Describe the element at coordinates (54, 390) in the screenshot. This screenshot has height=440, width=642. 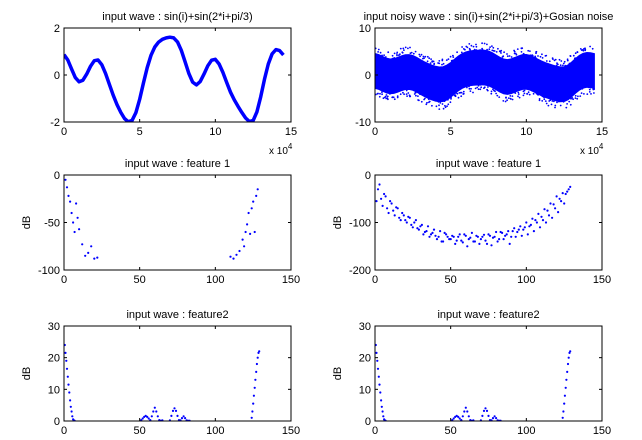
I see `y-tick-label: 10` at that location.